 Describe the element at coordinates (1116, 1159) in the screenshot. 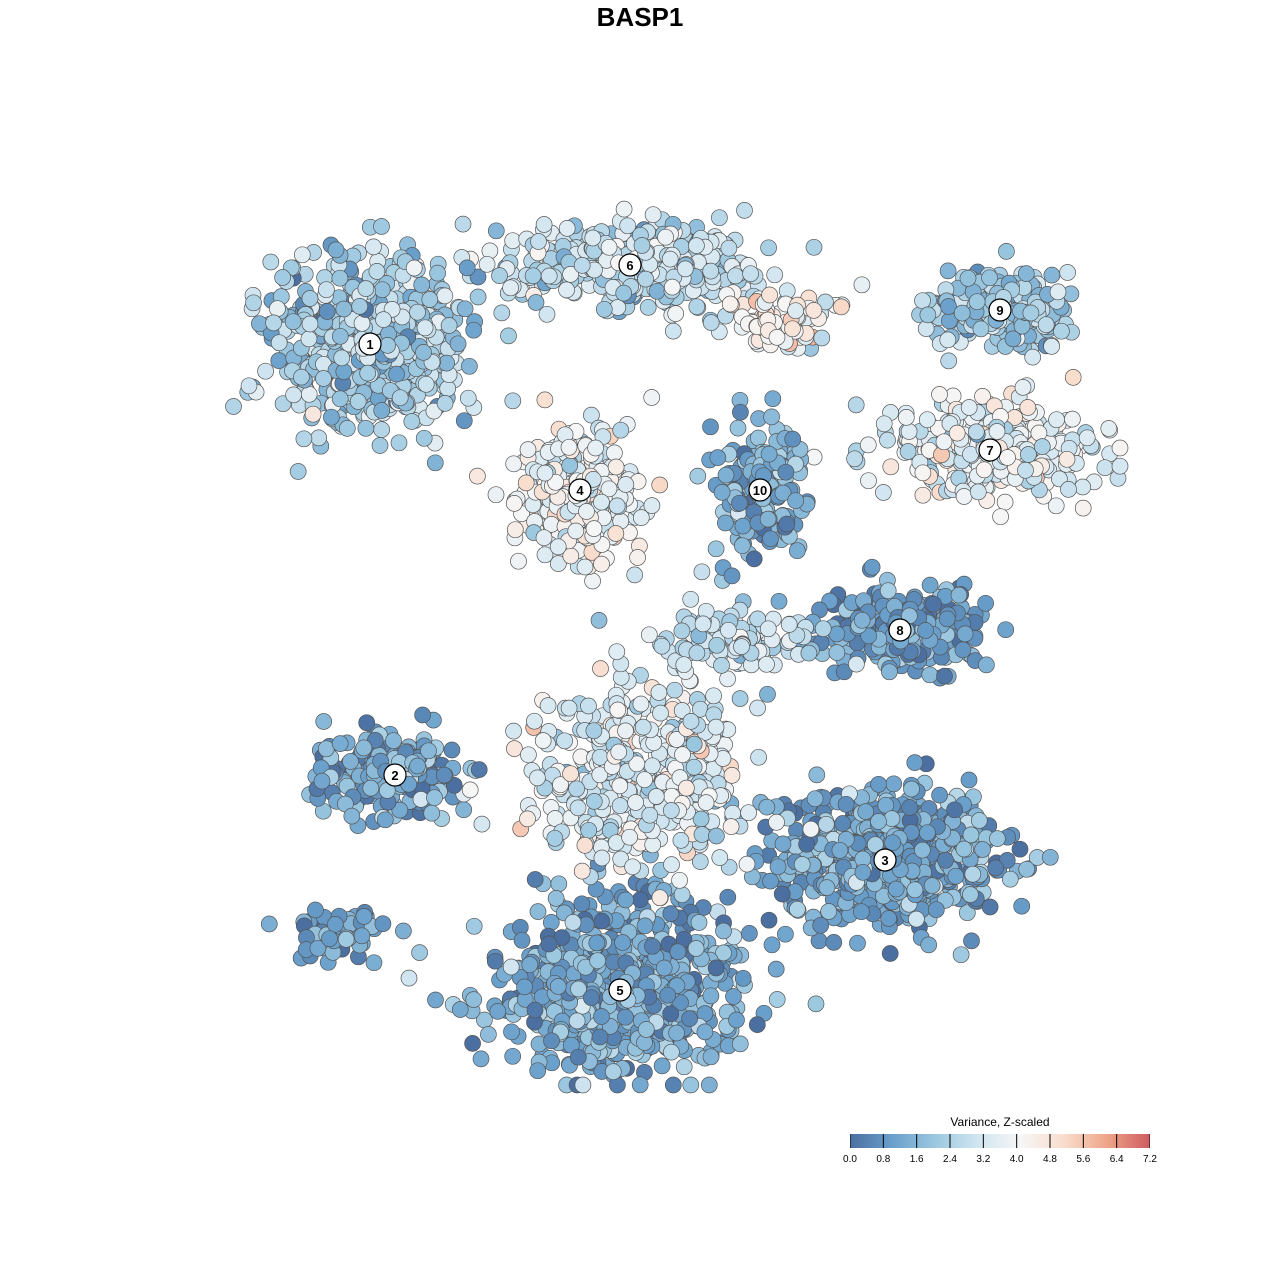

I see `colorbar-tick-label: 6.4` at that location.